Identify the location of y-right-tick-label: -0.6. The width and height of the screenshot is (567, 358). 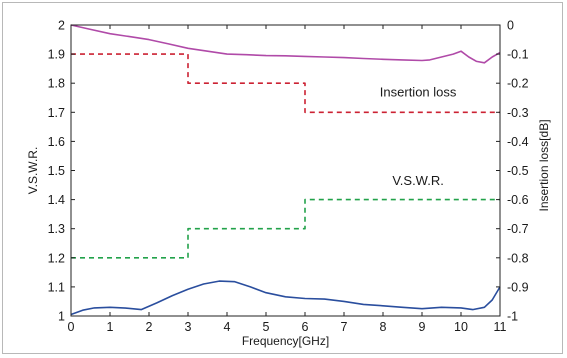
(518, 200).